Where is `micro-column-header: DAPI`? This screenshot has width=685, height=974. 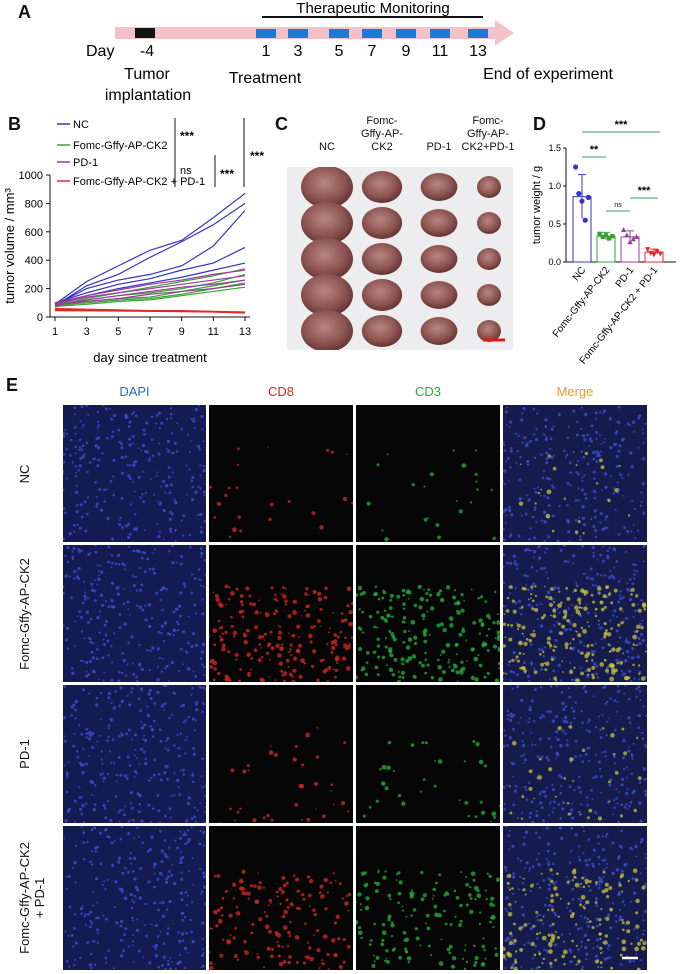 micro-column-header: DAPI is located at coordinates (134, 391).